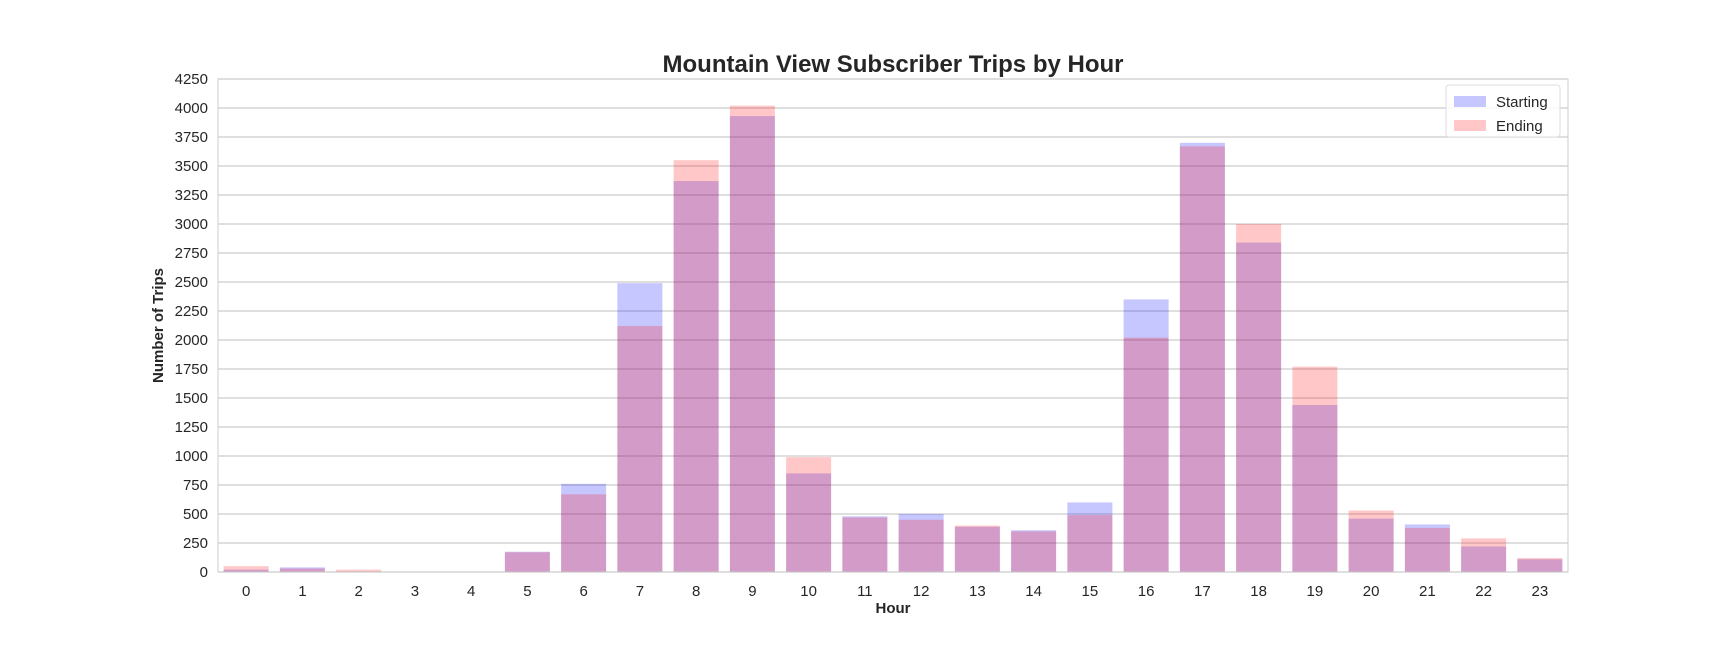 Image resolution: width=1728 pixels, height=648 pixels. I want to click on y-tick-label: 2000, so click(191, 340).